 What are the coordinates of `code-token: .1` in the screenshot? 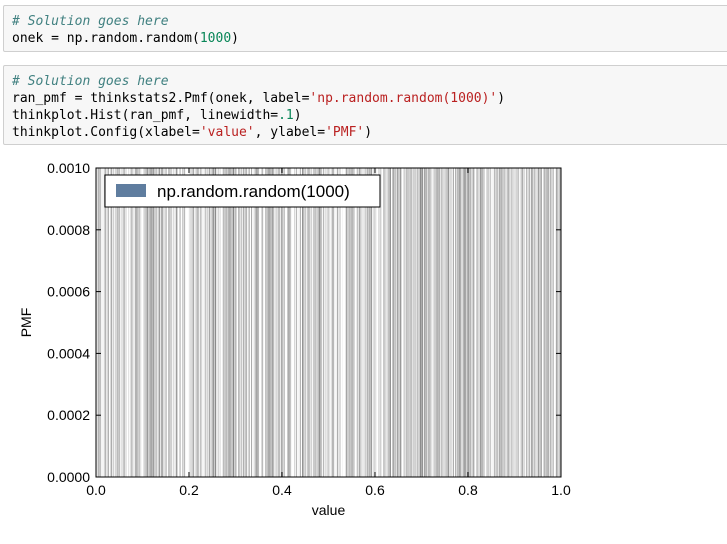 It's located at (286, 115).